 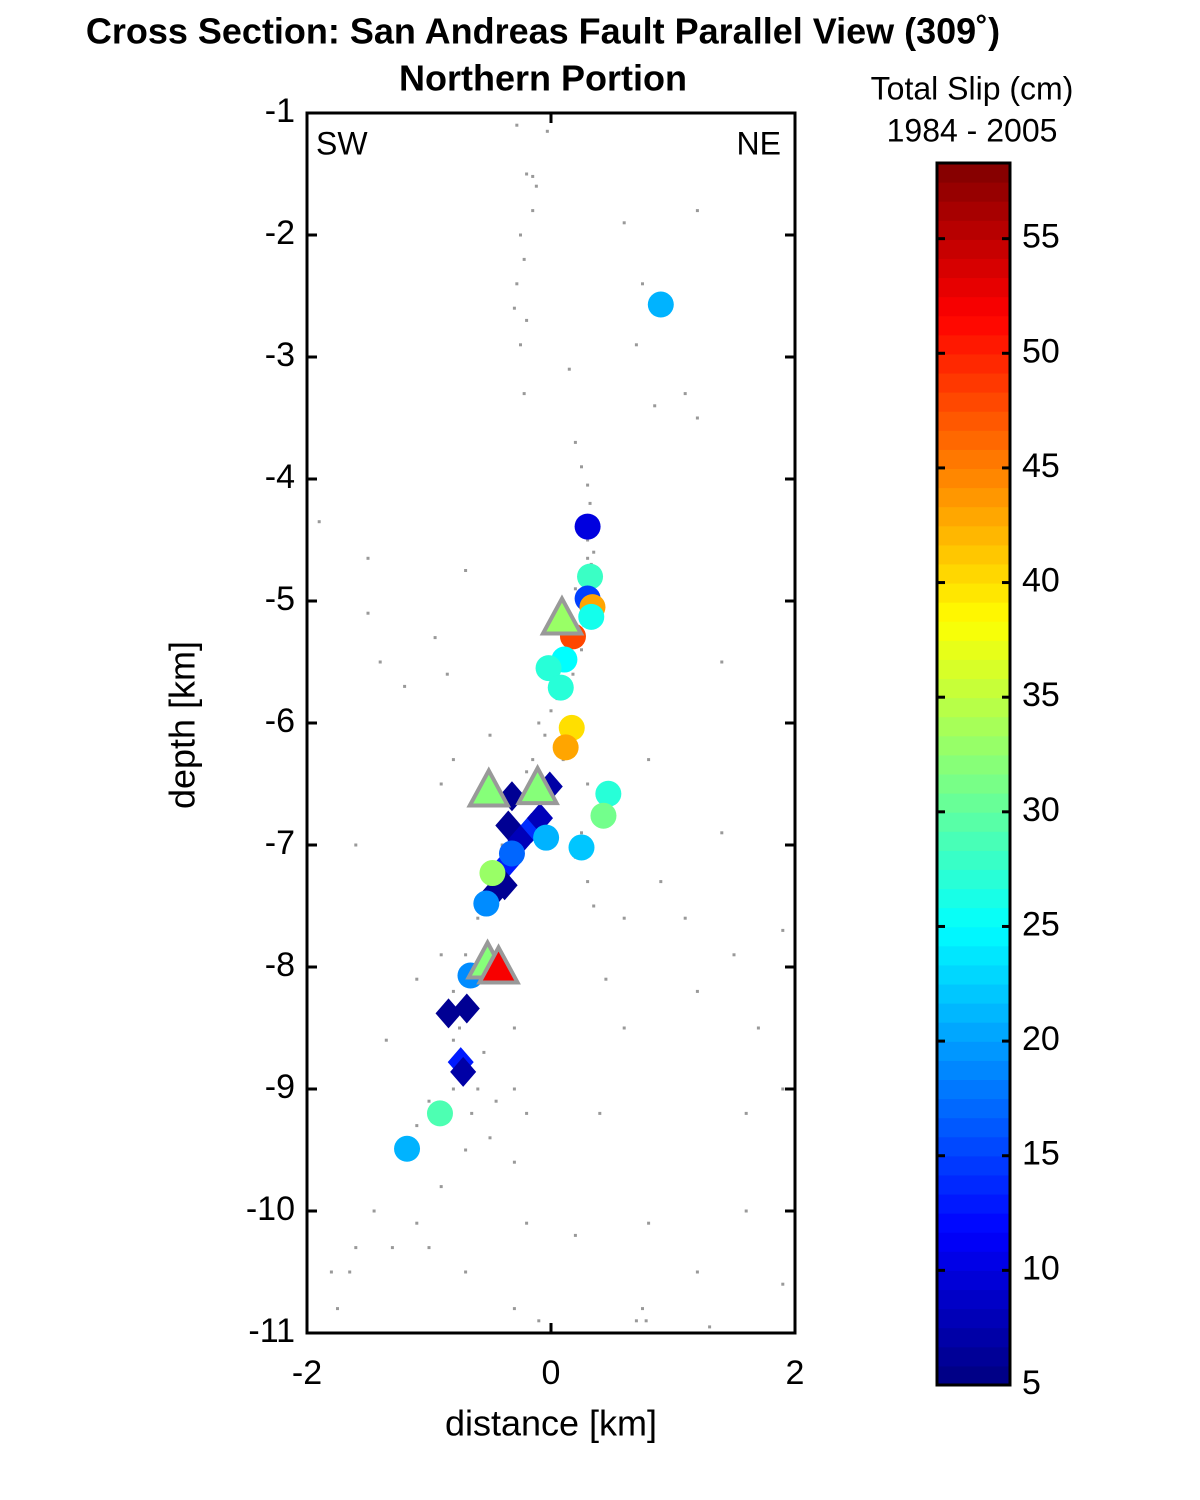 What do you see at coordinates (1041, 581) in the screenshot?
I see `colorbar-tick-label: 40` at bounding box center [1041, 581].